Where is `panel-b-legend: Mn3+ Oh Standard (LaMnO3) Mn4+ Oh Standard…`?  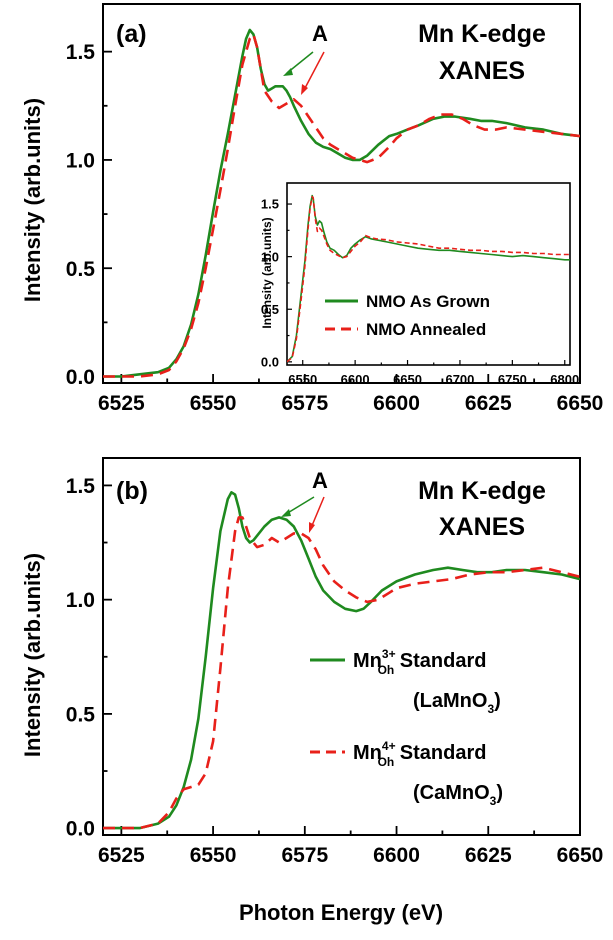 panel-b-legend: Mn3+ Oh Standard (LaMnO3) Mn4+ Oh Standard… is located at coordinates (406, 727).